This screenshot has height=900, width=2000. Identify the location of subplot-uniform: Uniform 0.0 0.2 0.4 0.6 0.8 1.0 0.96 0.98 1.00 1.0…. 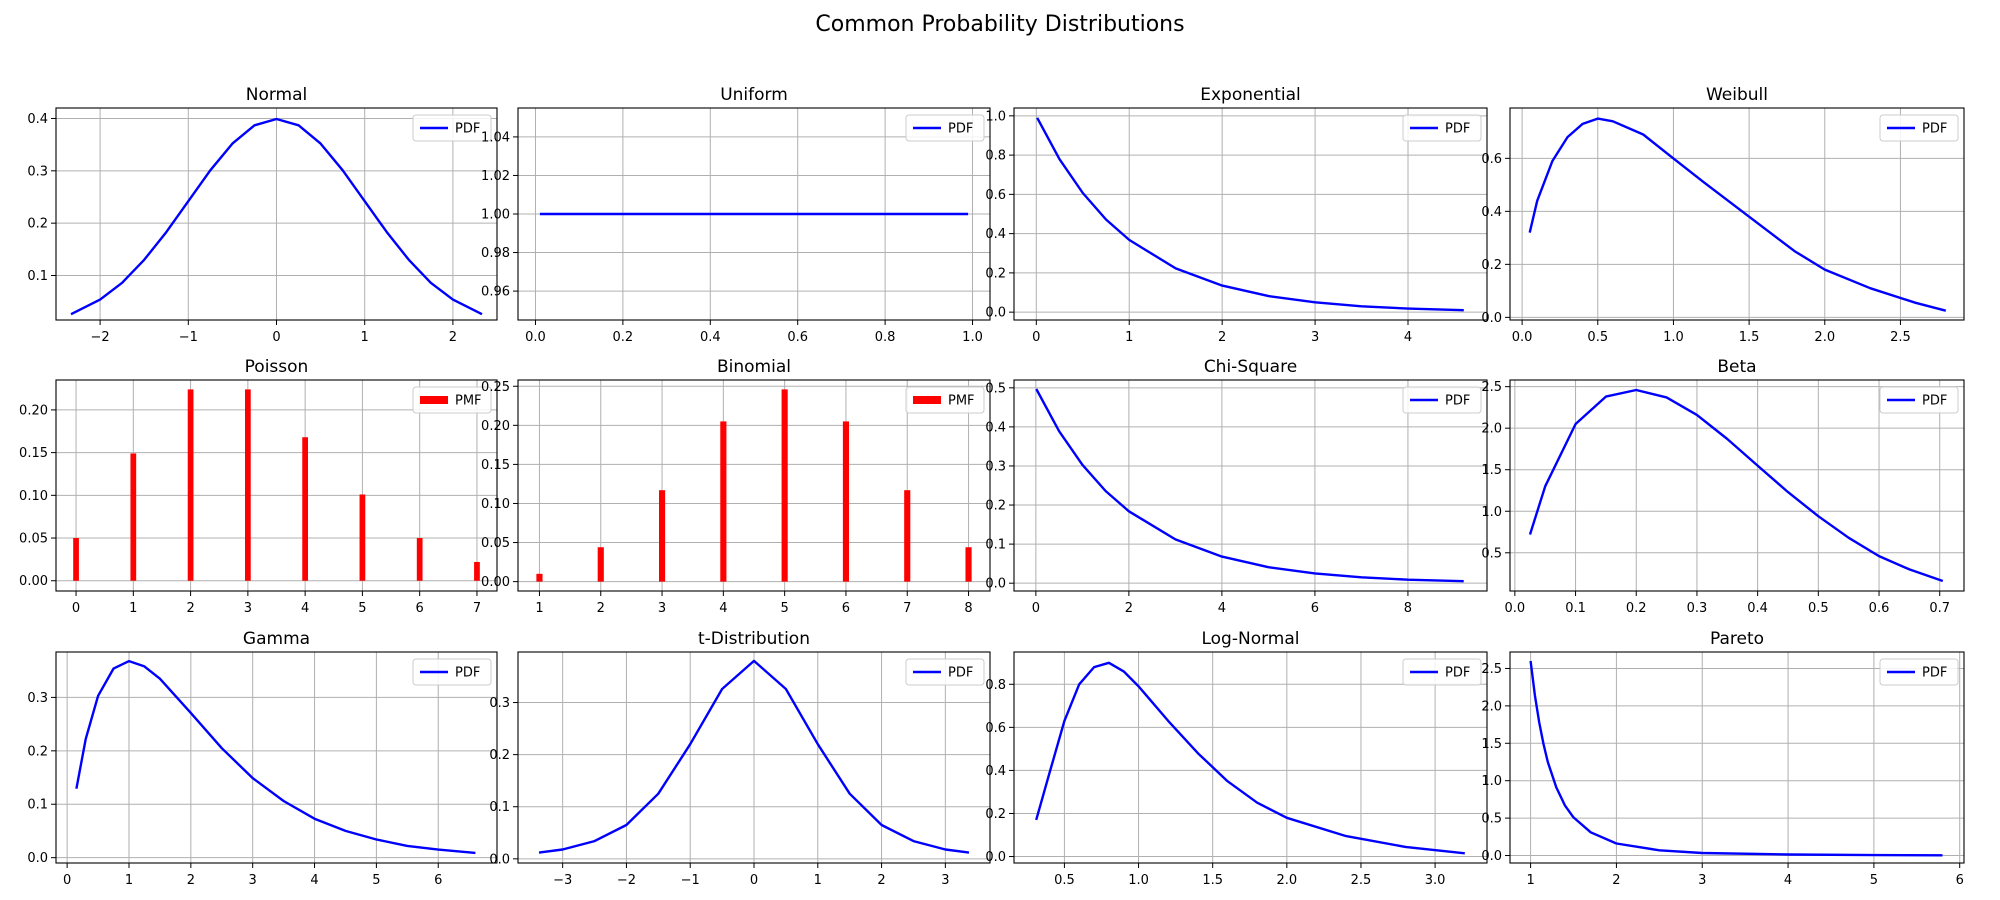
(736, 215).